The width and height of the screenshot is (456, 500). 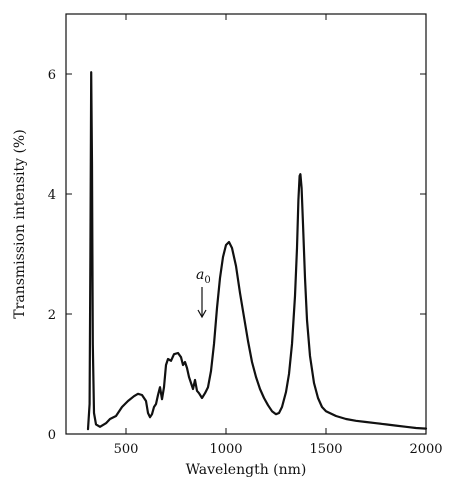 What do you see at coordinates (203, 293) in the screenshot?
I see `annotation-layer: a0` at bounding box center [203, 293].